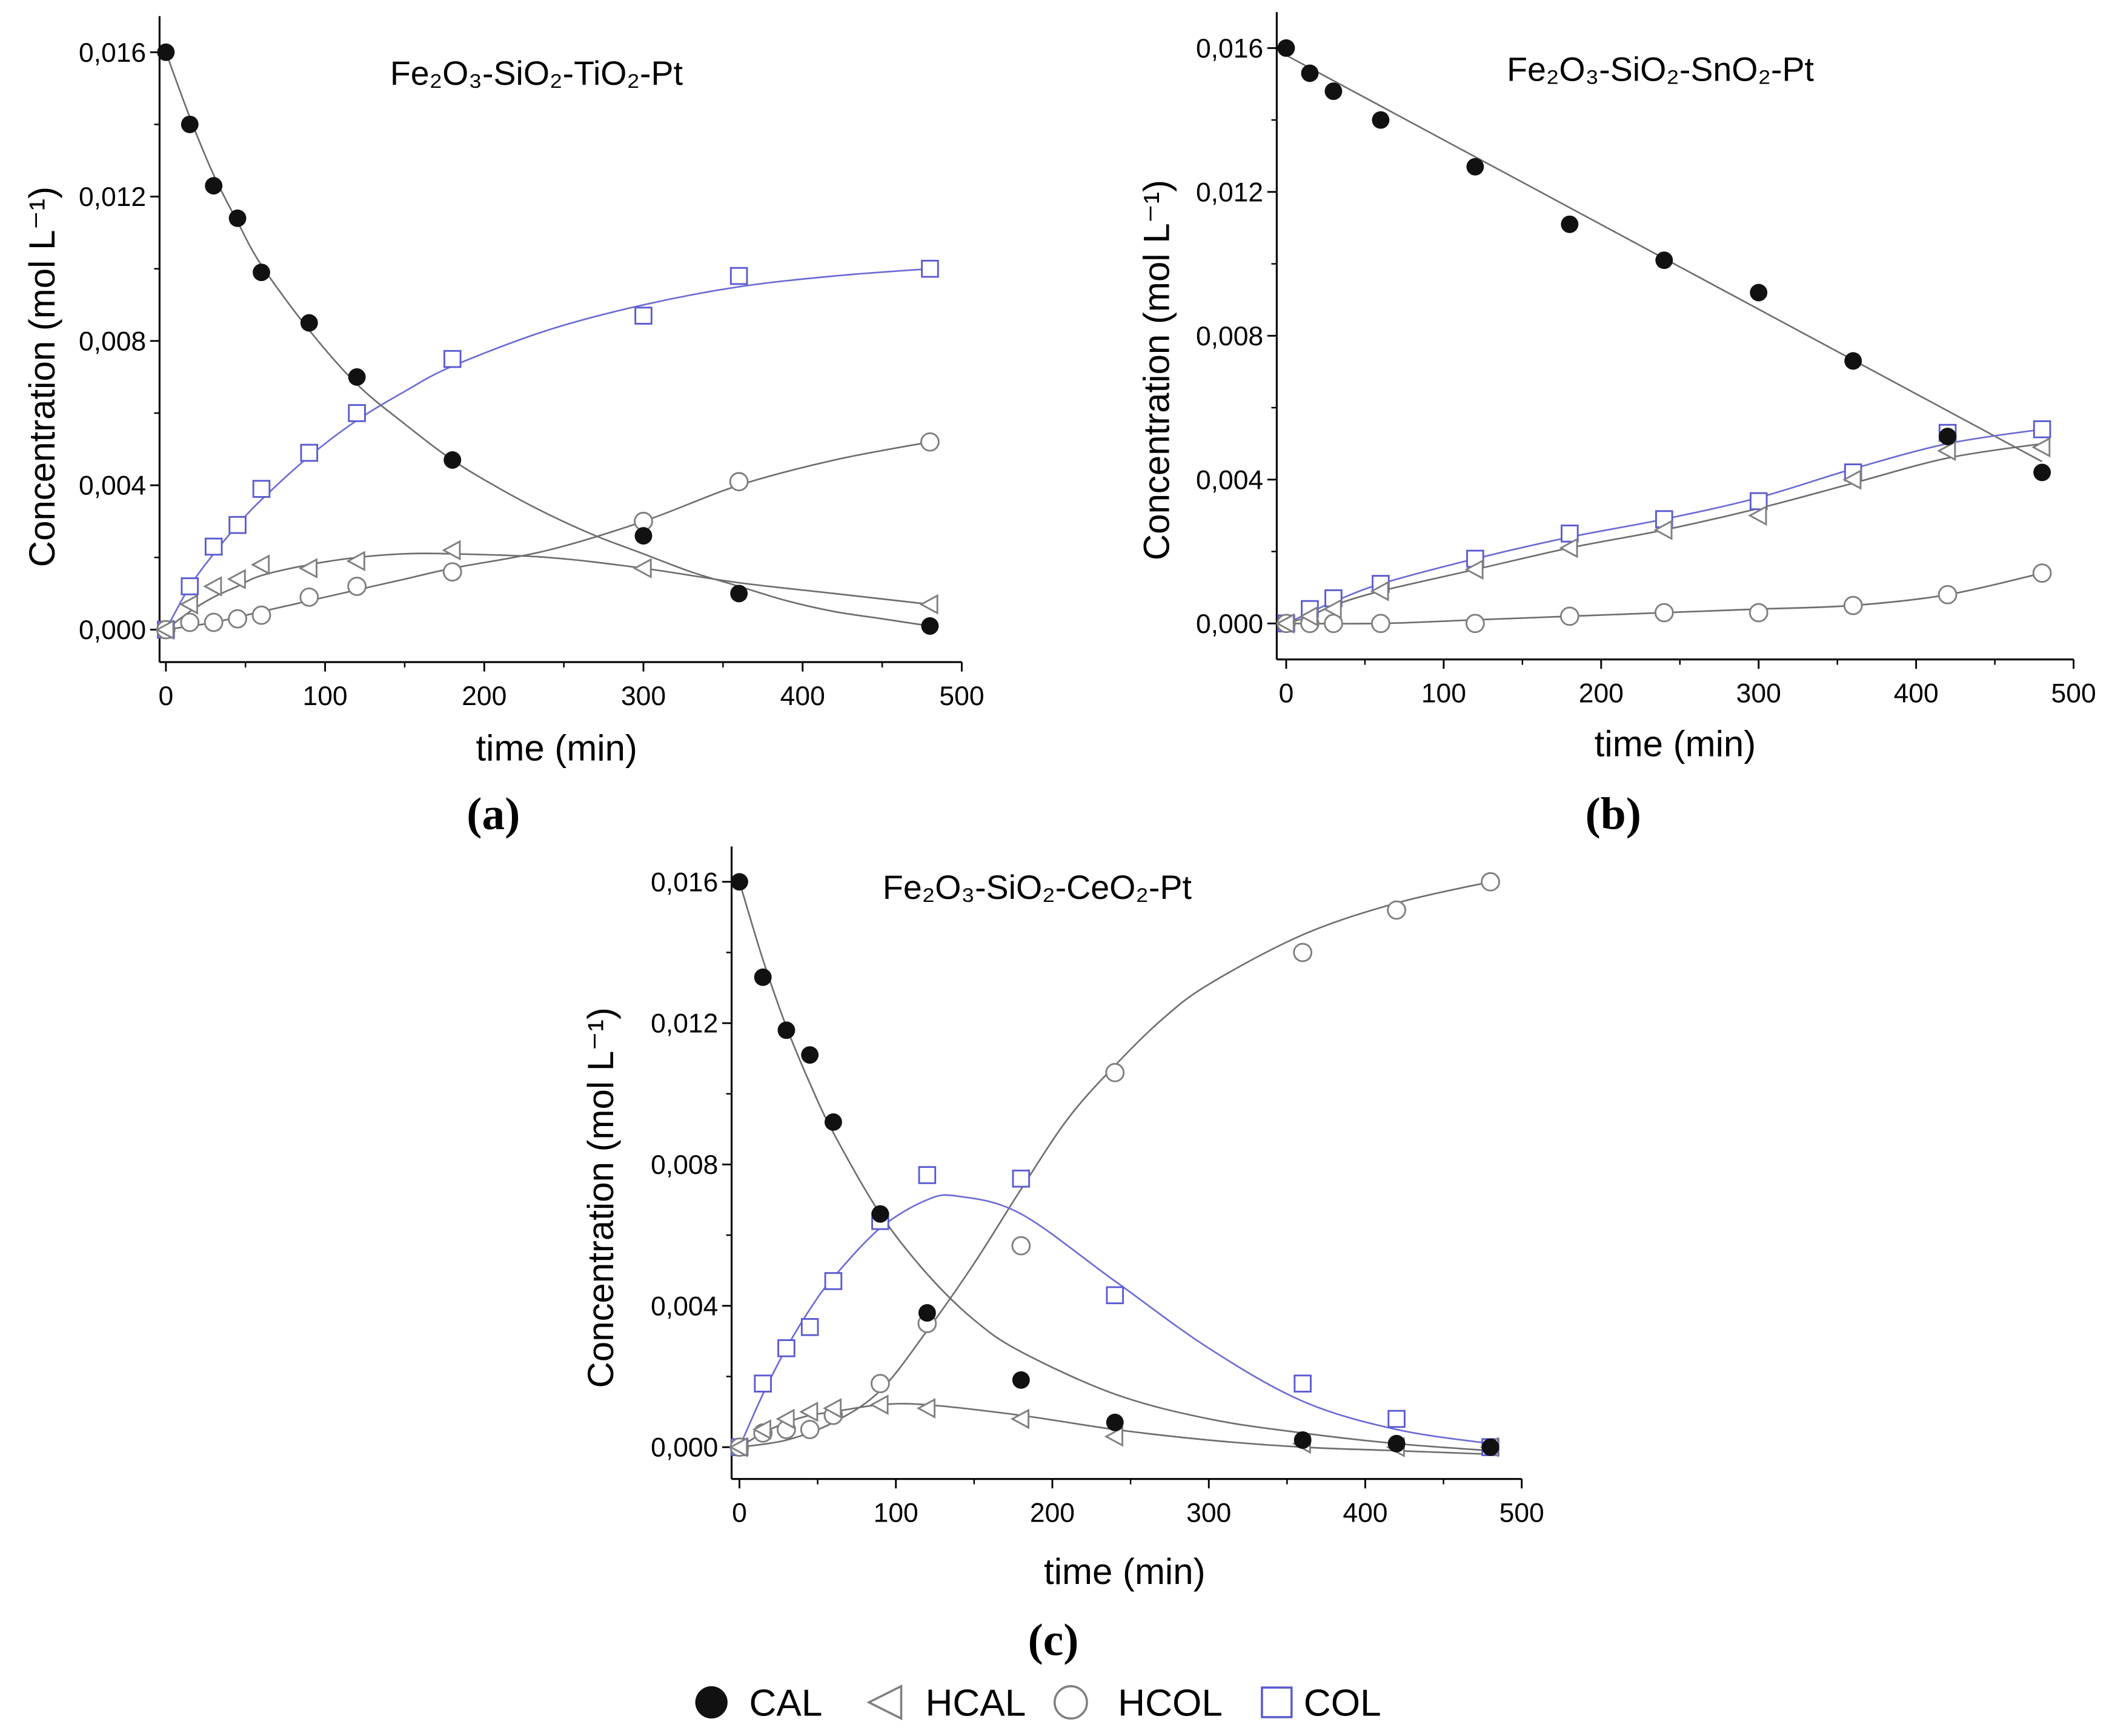  Describe the element at coordinates (1071, 1702) in the screenshot. I see `legend-hcol-marker` at that location.